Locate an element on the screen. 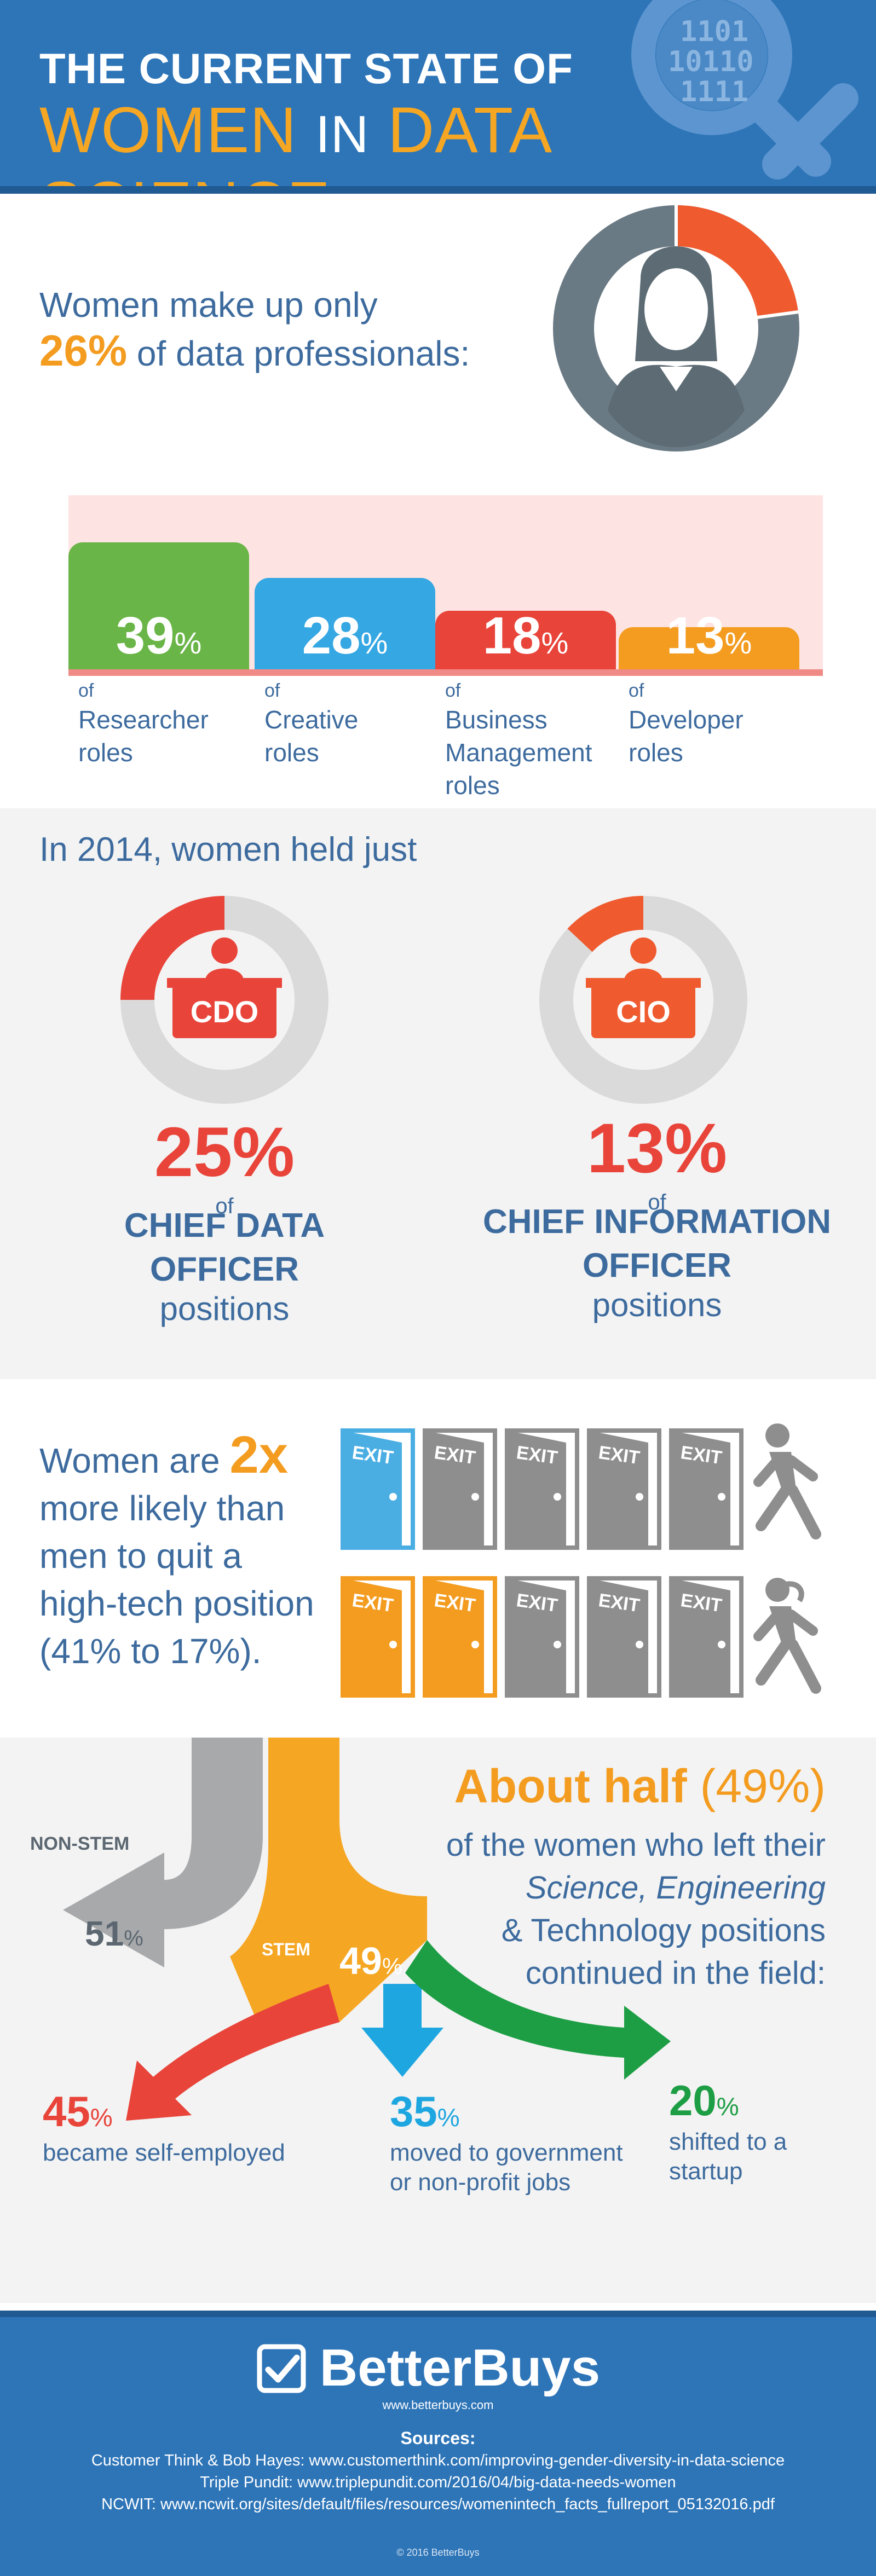 This screenshot has height=2576, width=876. cio-title-line-1: CHIEF INFORMATION is located at coordinates (656, 1222).